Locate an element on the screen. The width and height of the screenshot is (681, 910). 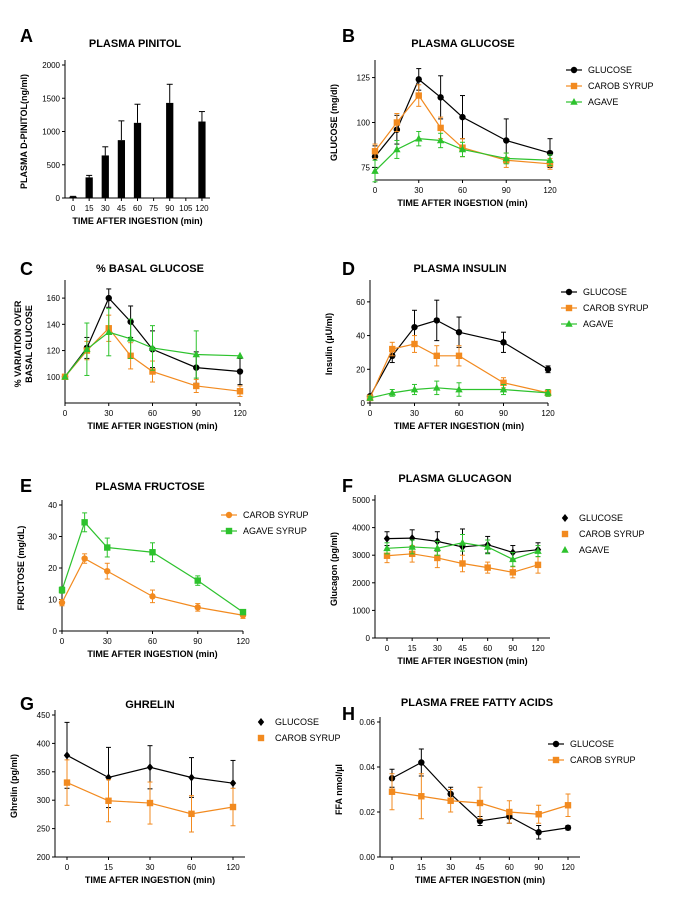
panel-e-letter: E is located at coordinates (26, 486).